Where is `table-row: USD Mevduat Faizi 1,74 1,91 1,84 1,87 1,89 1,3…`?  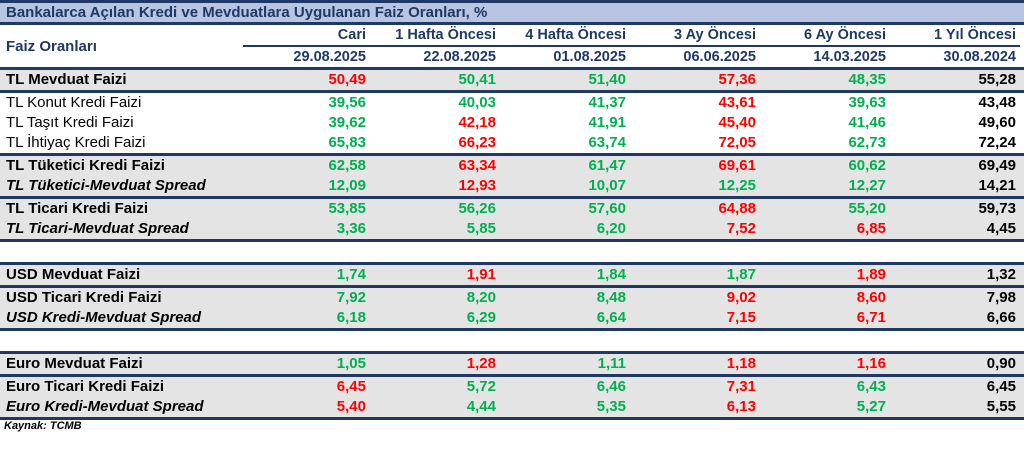 table-row: USD Mevduat Faizi 1,74 1,91 1,84 1,87 1,89 1,3… is located at coordinates (512, 275).